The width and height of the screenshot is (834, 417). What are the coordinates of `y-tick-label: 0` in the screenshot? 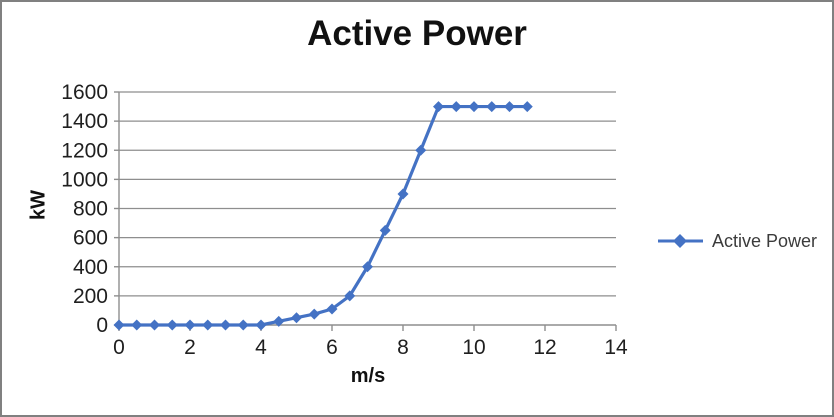 It's located at (102, 325).